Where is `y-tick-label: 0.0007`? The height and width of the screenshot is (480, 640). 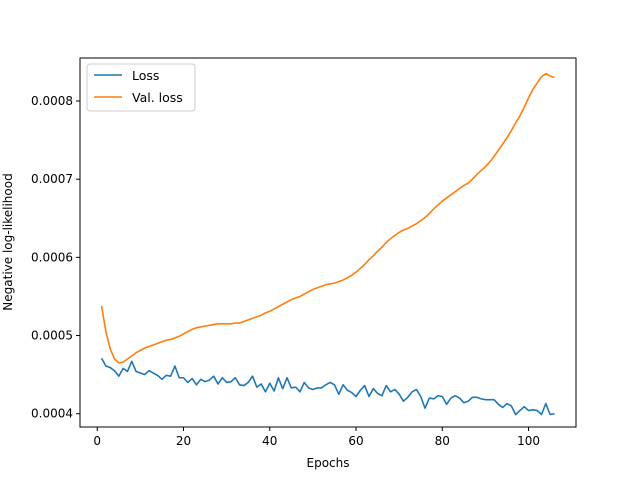
y-tick-label: 0.0007 is located at coordinates (52, 179).